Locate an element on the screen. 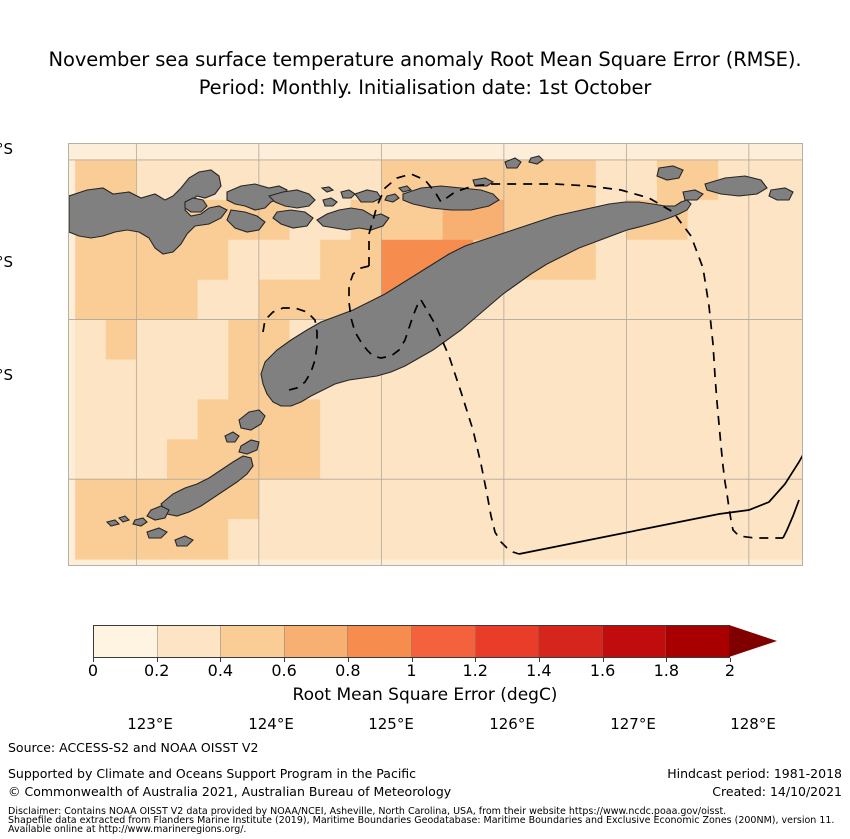 The image size is (850, 839). colorbar-gradient is located at coordinates (411, 641).